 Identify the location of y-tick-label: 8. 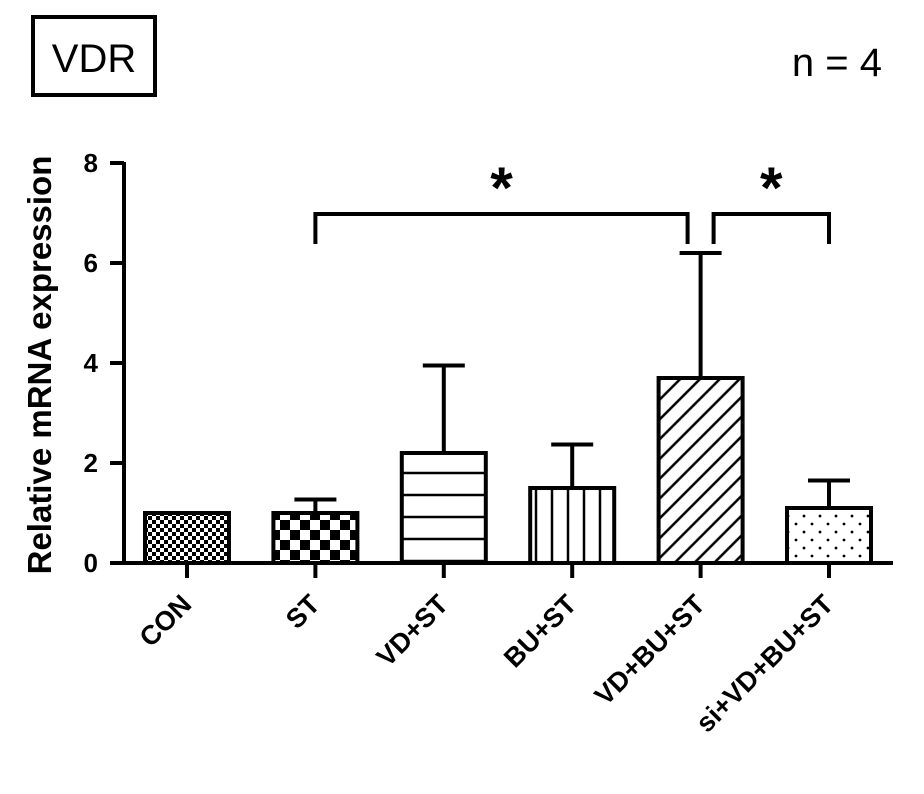
(91, 163).